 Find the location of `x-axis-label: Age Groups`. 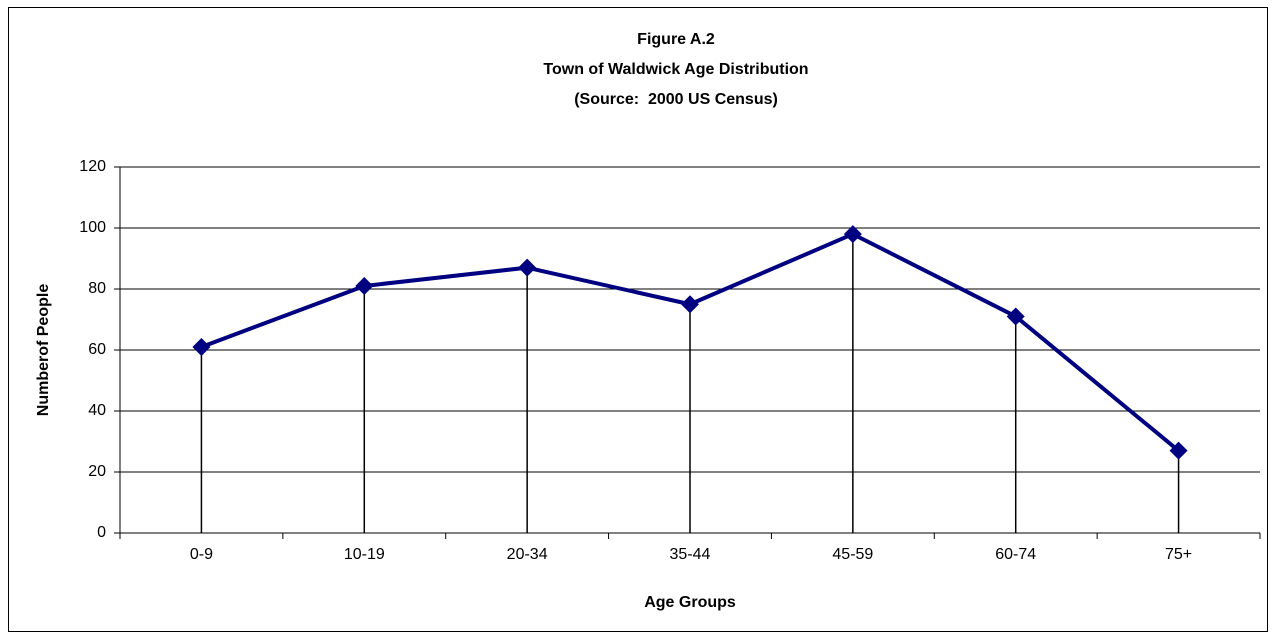

x-axis-label: Age Groups is located at coordinates (690, 602).